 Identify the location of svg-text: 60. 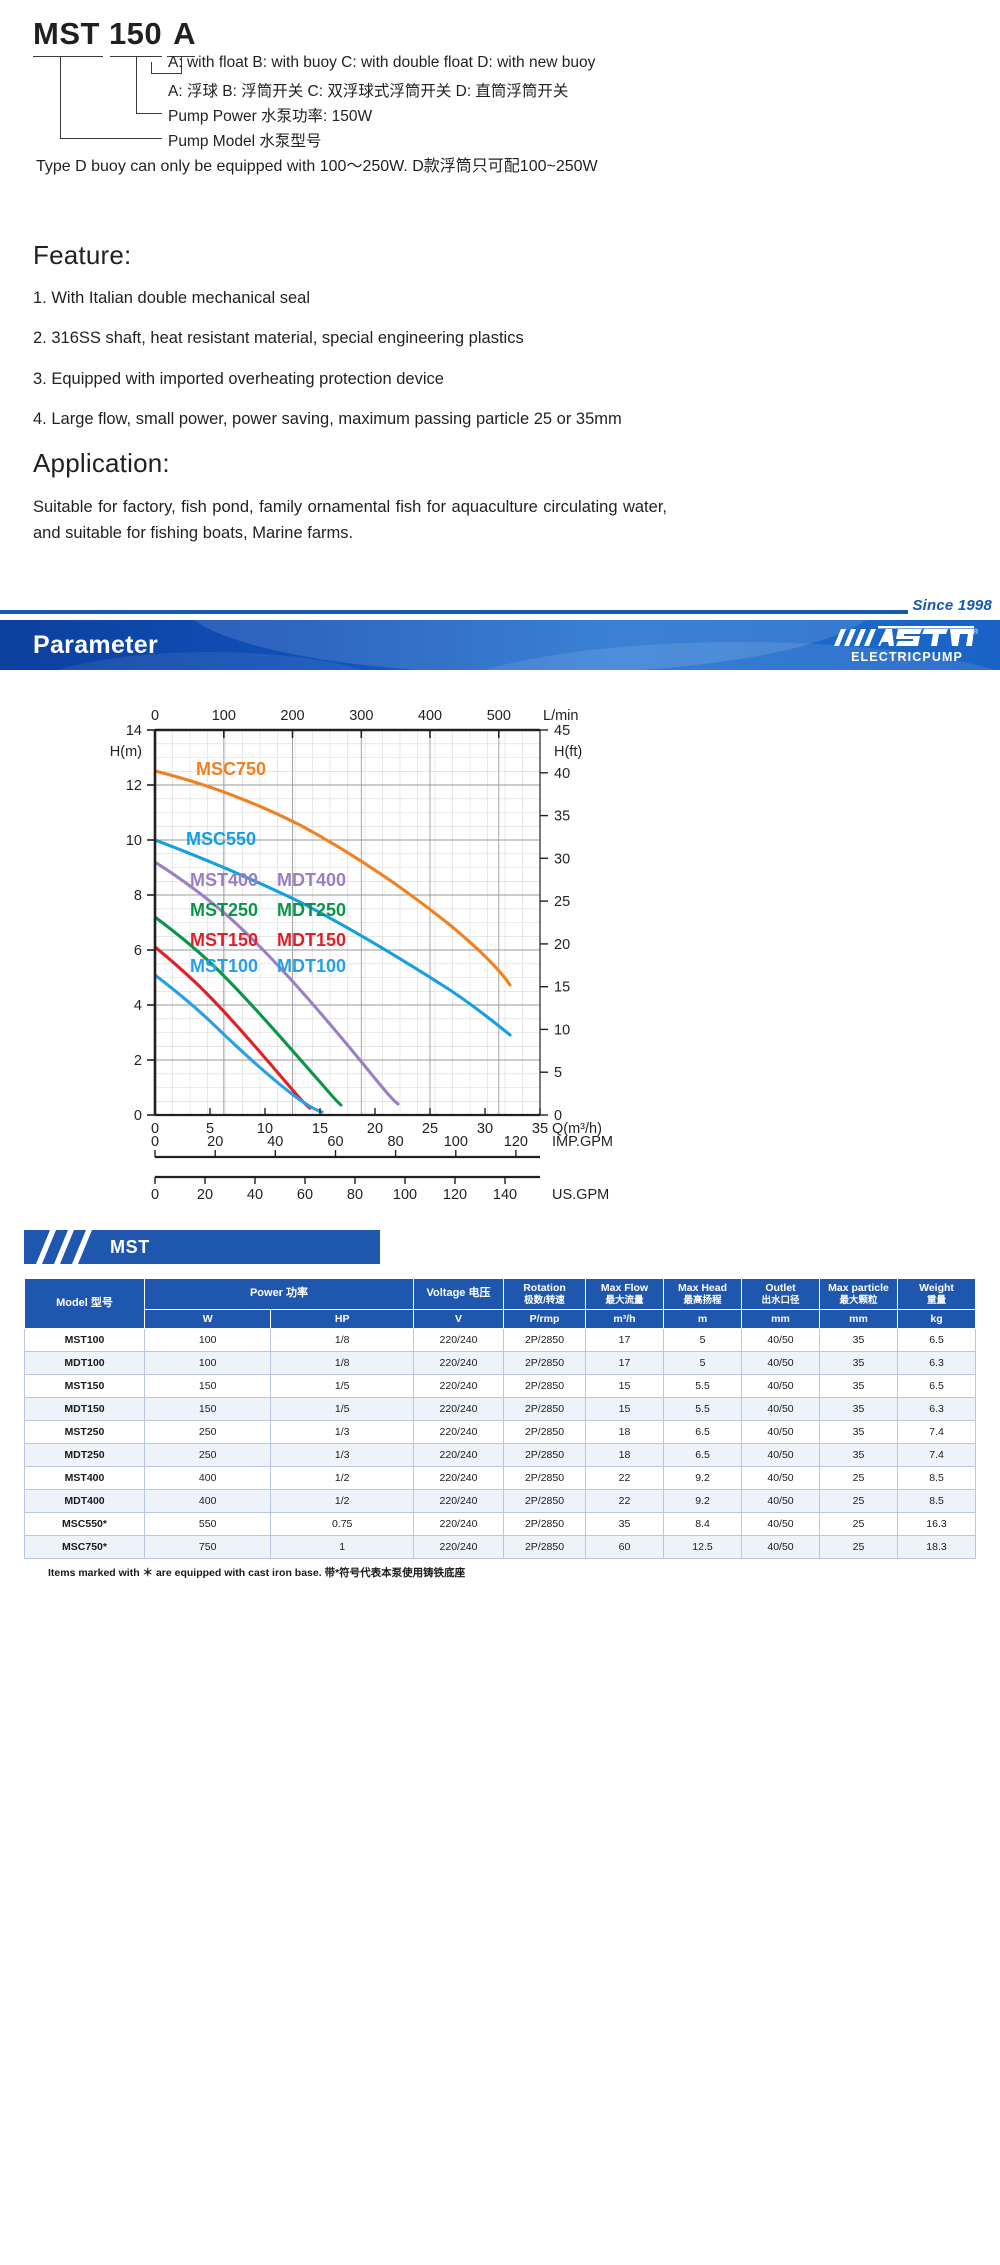
(305, 1195).